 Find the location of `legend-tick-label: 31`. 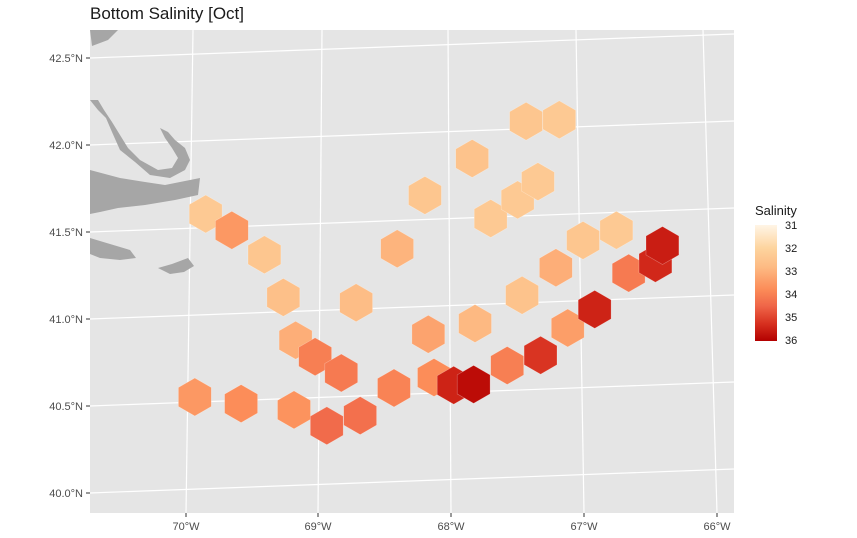

legend-tick-label: 31 is located at coordinates (791, 226).